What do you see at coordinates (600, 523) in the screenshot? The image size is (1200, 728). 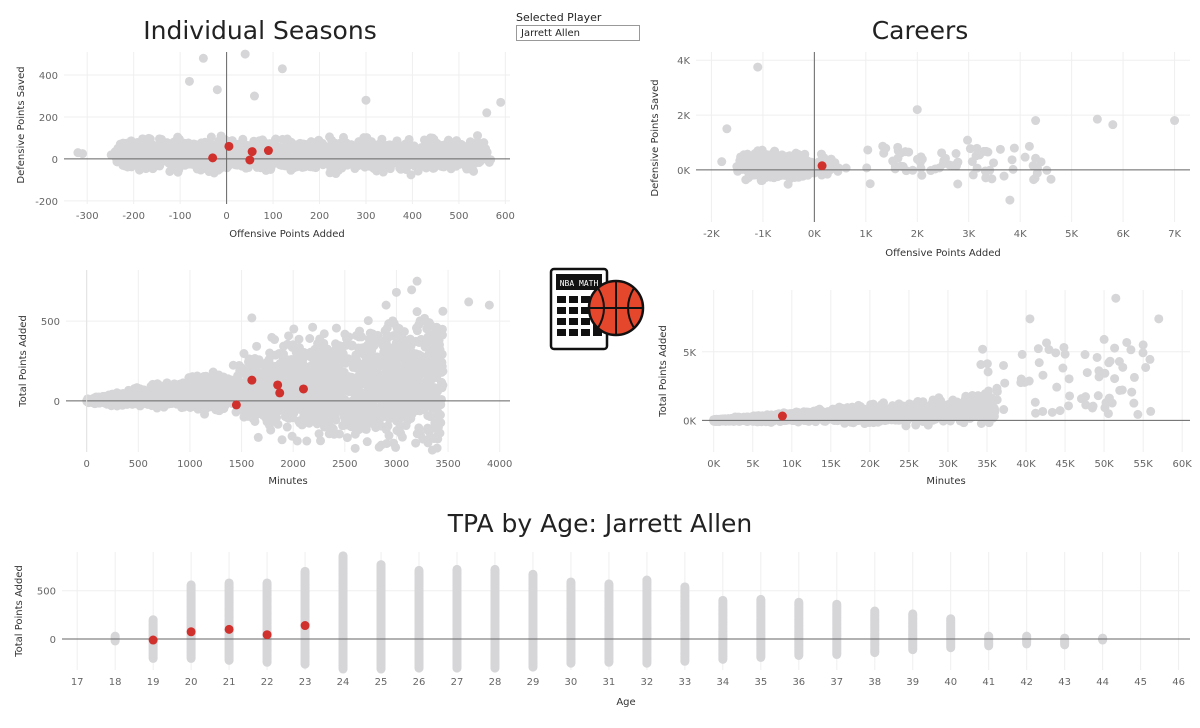 I see `age-title: TPA by Age: Jarrett Allen` at bounding box center [600, 523].